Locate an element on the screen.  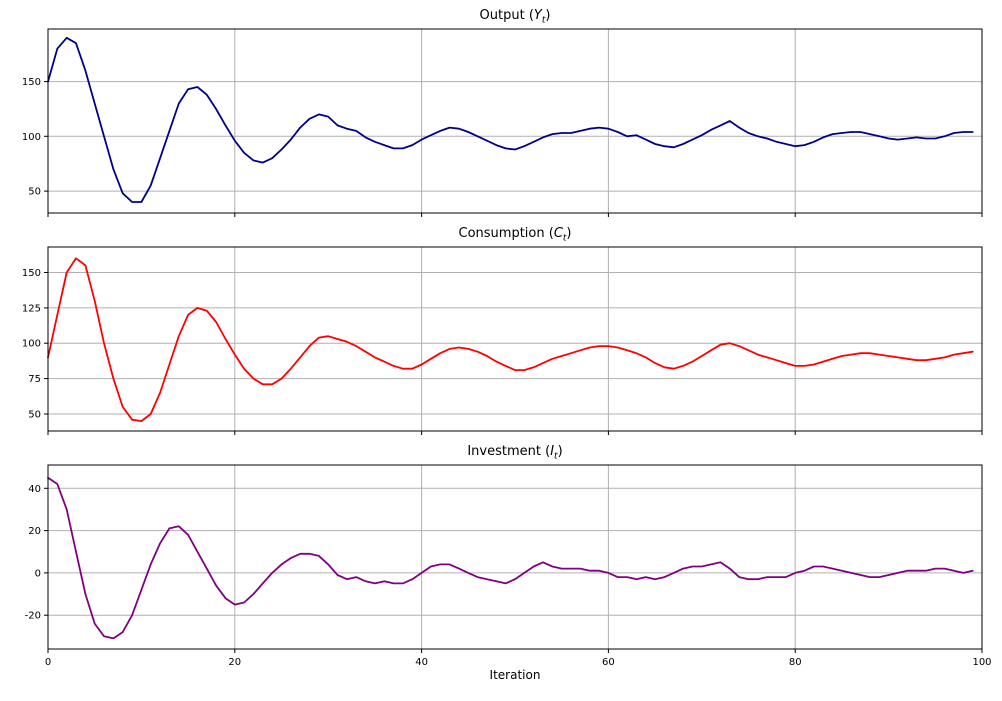
svg-text: 80 is located at coordinates (795, 661).